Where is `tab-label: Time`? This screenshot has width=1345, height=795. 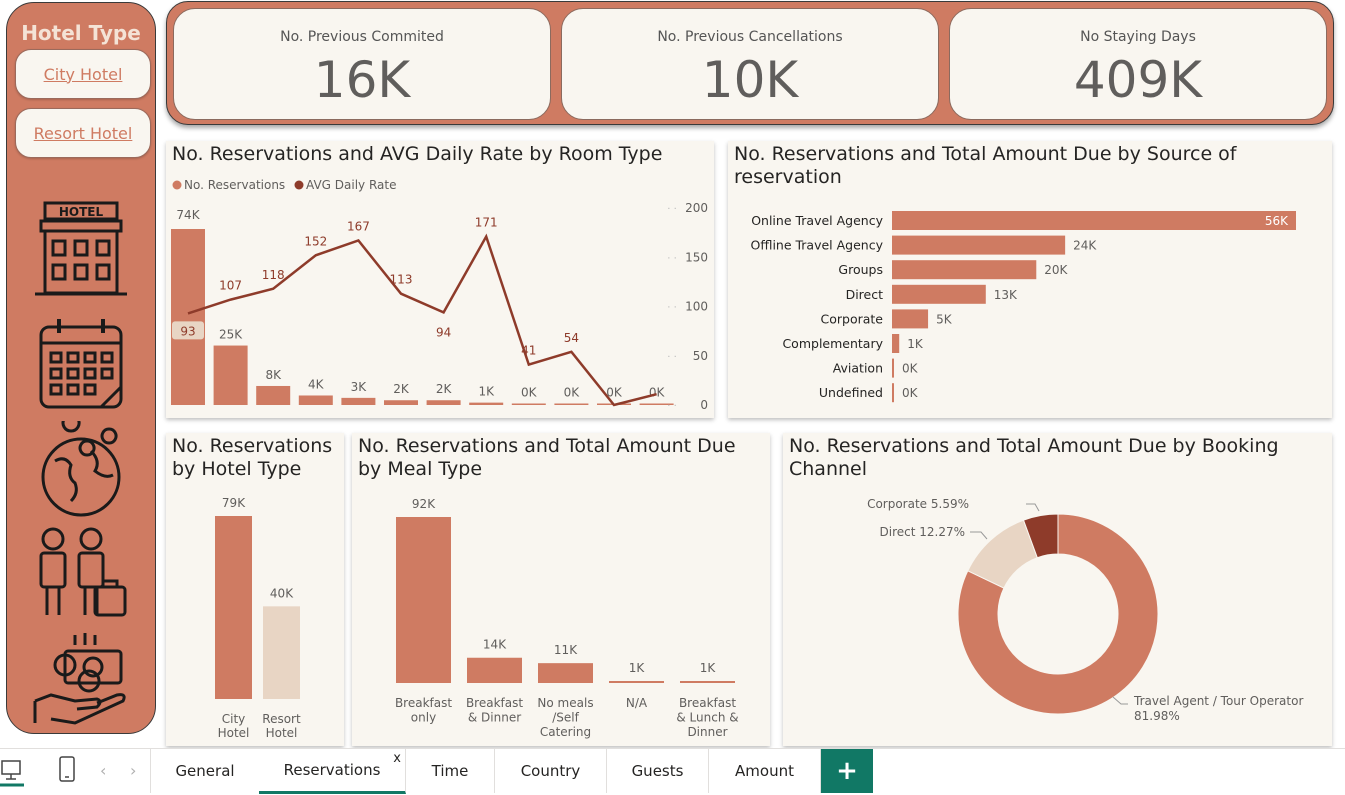 tab-label: Time is located at coordinates (450, 771).